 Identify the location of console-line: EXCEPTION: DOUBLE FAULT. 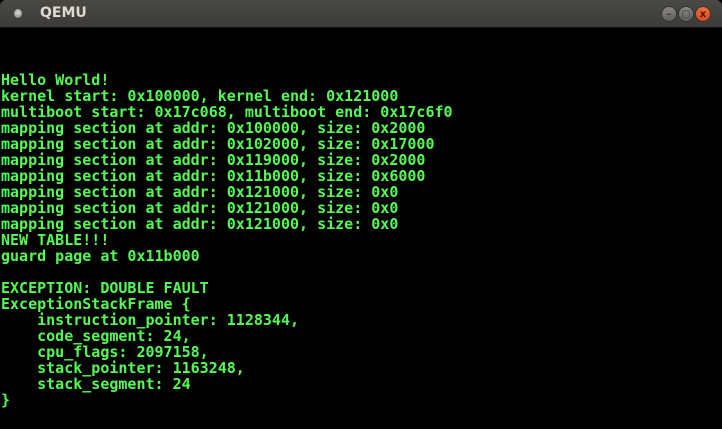
(105, 288).